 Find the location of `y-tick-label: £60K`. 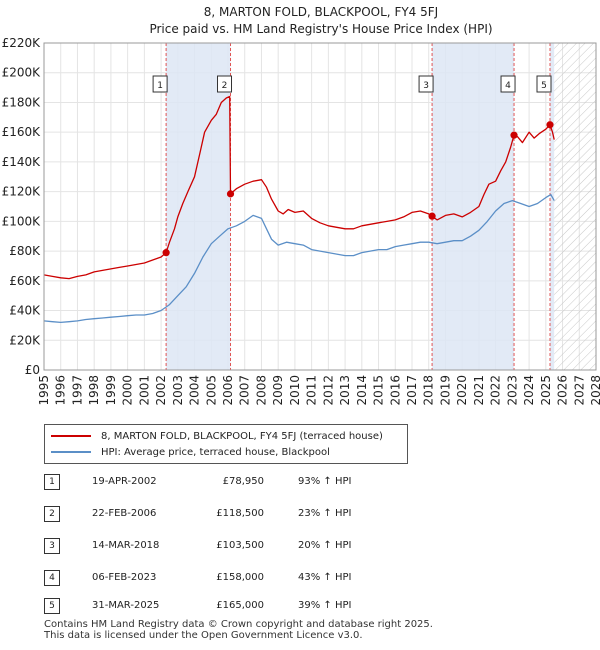

y-tick-label: £60K is located at coordinates (25, 281).